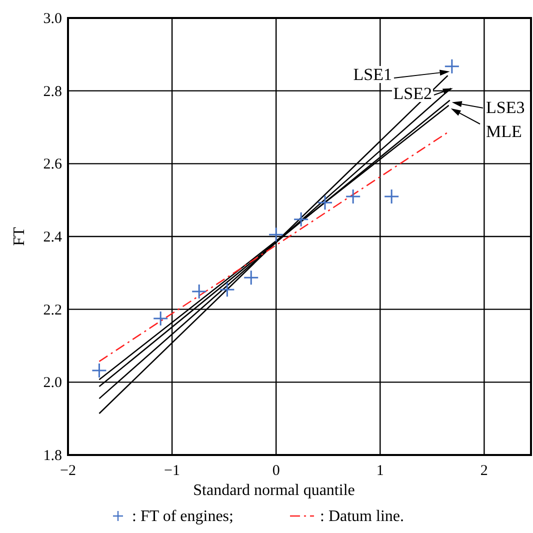 The image size is (533, 533). What do you see at coordinates (504, 131) in the screenshot?
I see `text: MLE` at bounding box center [504, 131].